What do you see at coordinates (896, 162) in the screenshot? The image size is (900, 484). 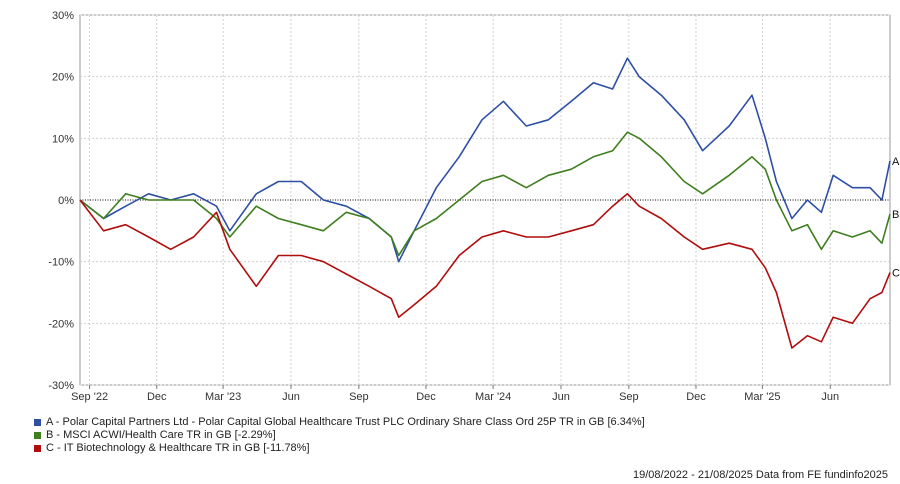 I see `series-end-label-a: A` at bounding box center [896, 162].